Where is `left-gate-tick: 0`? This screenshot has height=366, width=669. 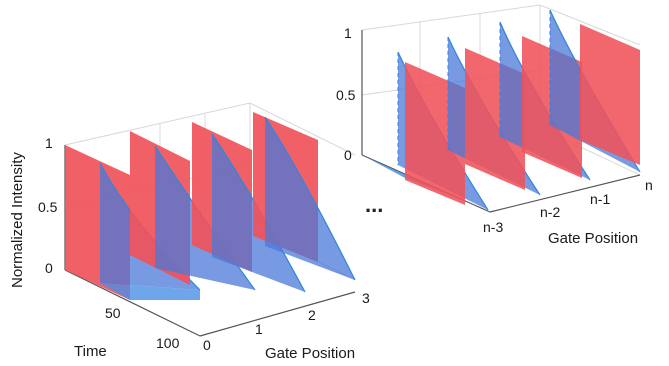 left-gate-tick: 0 is located at coordinates (207, 345).